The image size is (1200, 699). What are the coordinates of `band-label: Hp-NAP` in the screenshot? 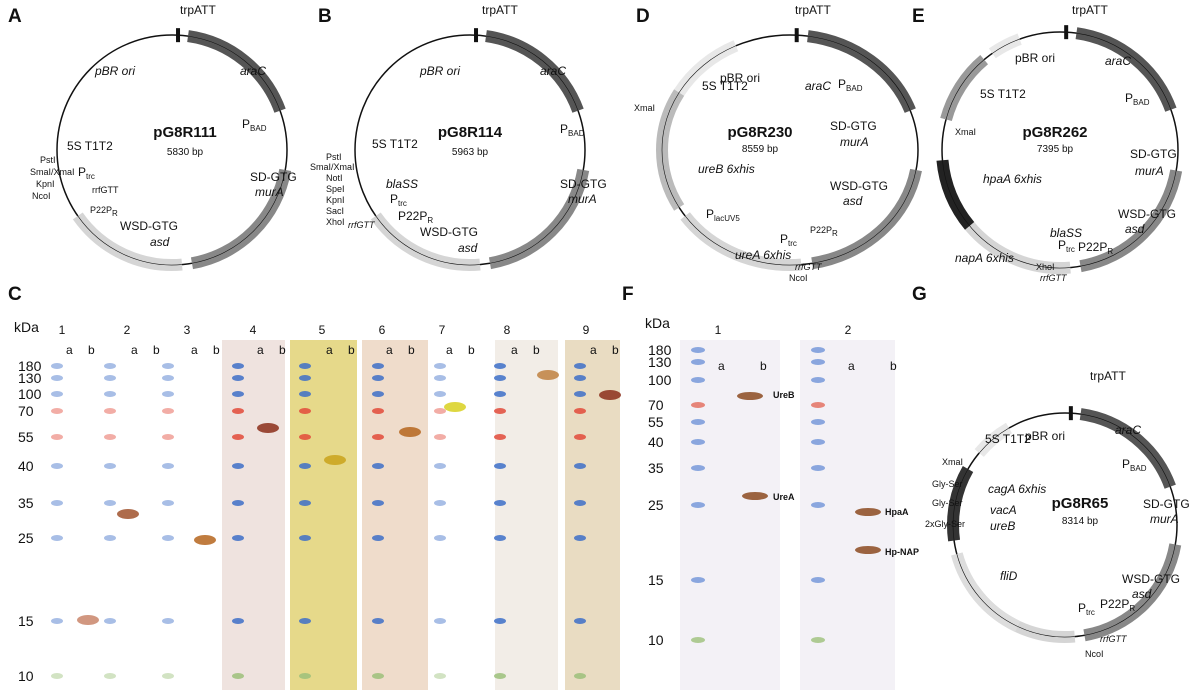 It's located at (902, 552).